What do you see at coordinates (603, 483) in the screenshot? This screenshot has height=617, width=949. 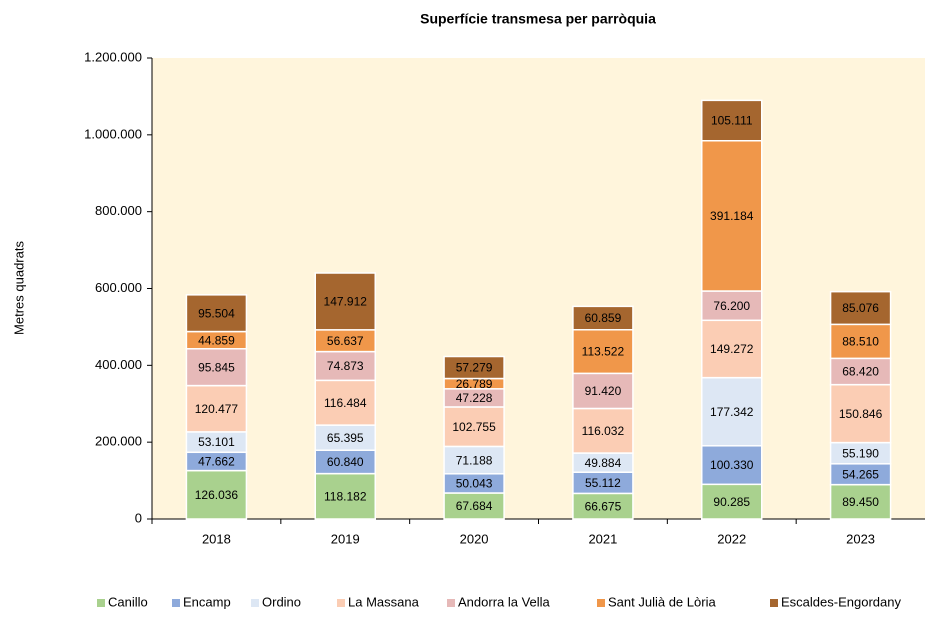 I see `data-label: 55.112` at bounding box center [603, 483].